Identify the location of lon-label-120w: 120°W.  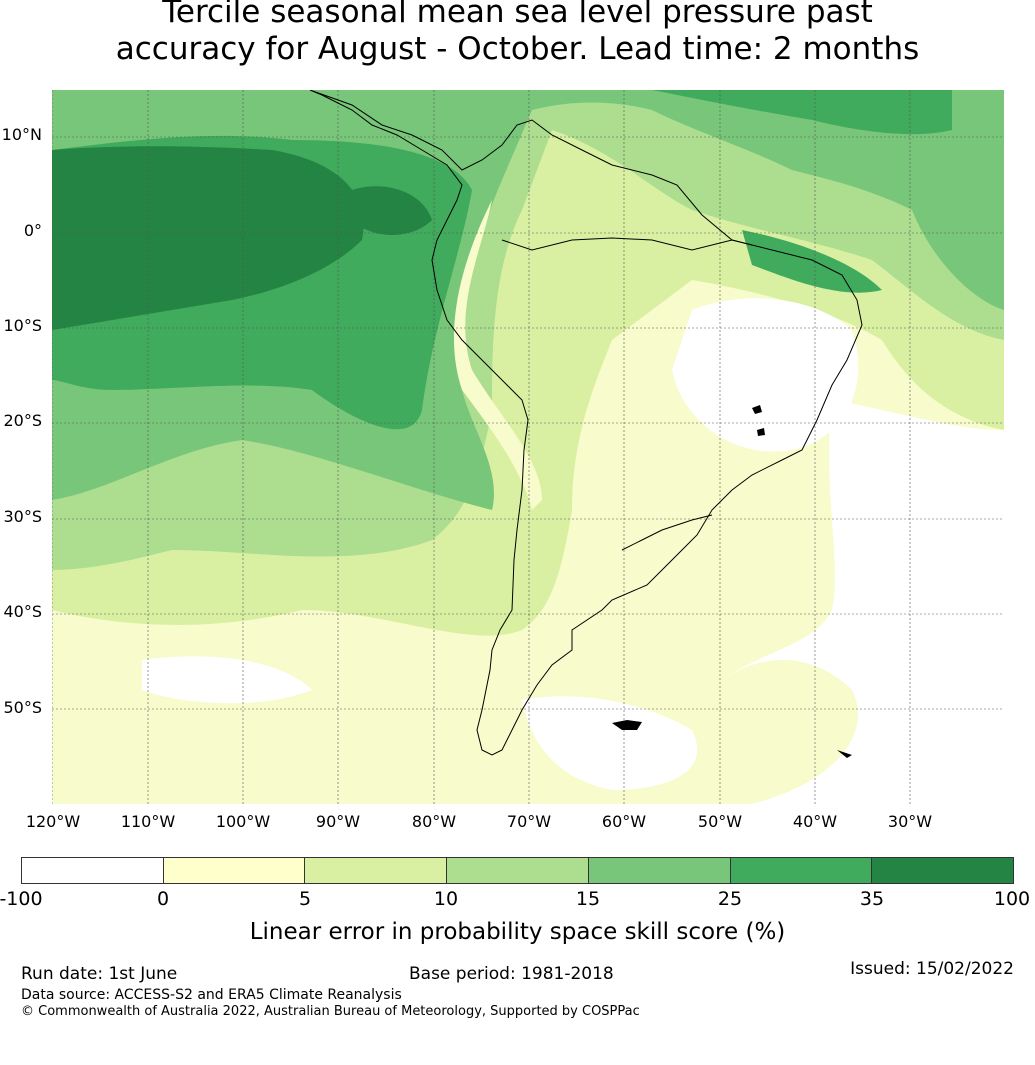
(53, 821).